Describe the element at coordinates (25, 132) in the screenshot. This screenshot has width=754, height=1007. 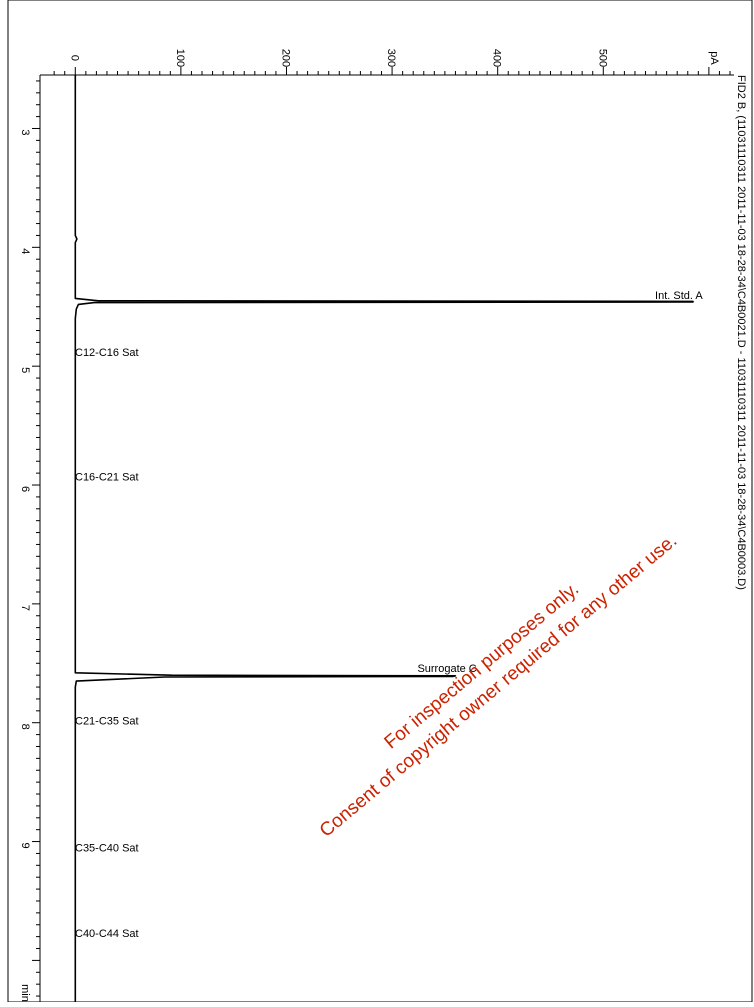
I see `time-tick-label: 3` at that location.